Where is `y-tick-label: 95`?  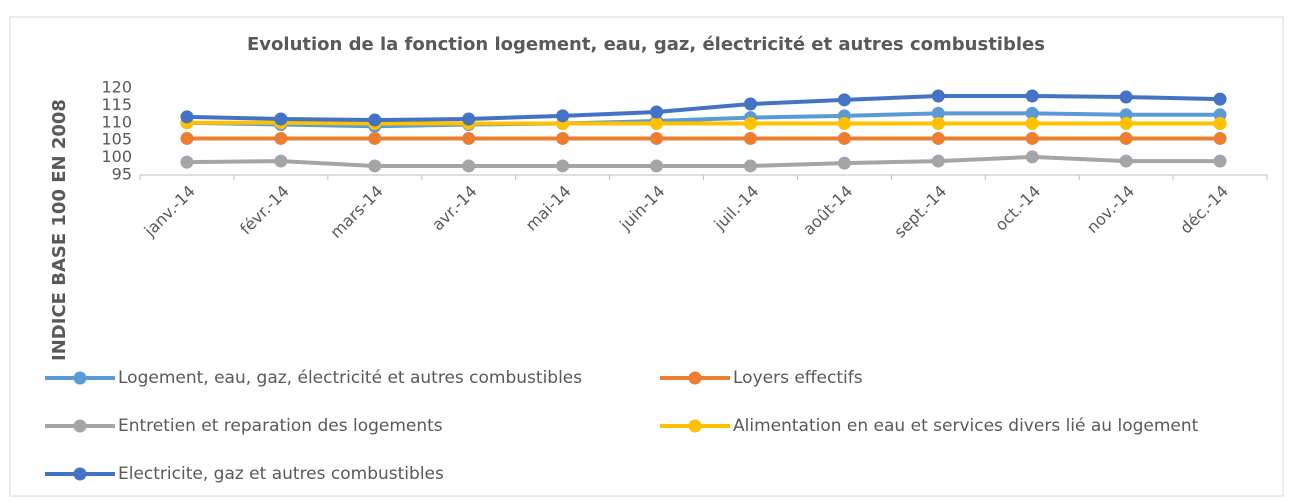 y-tick-label: 95 is located at coordinates (122, 174).